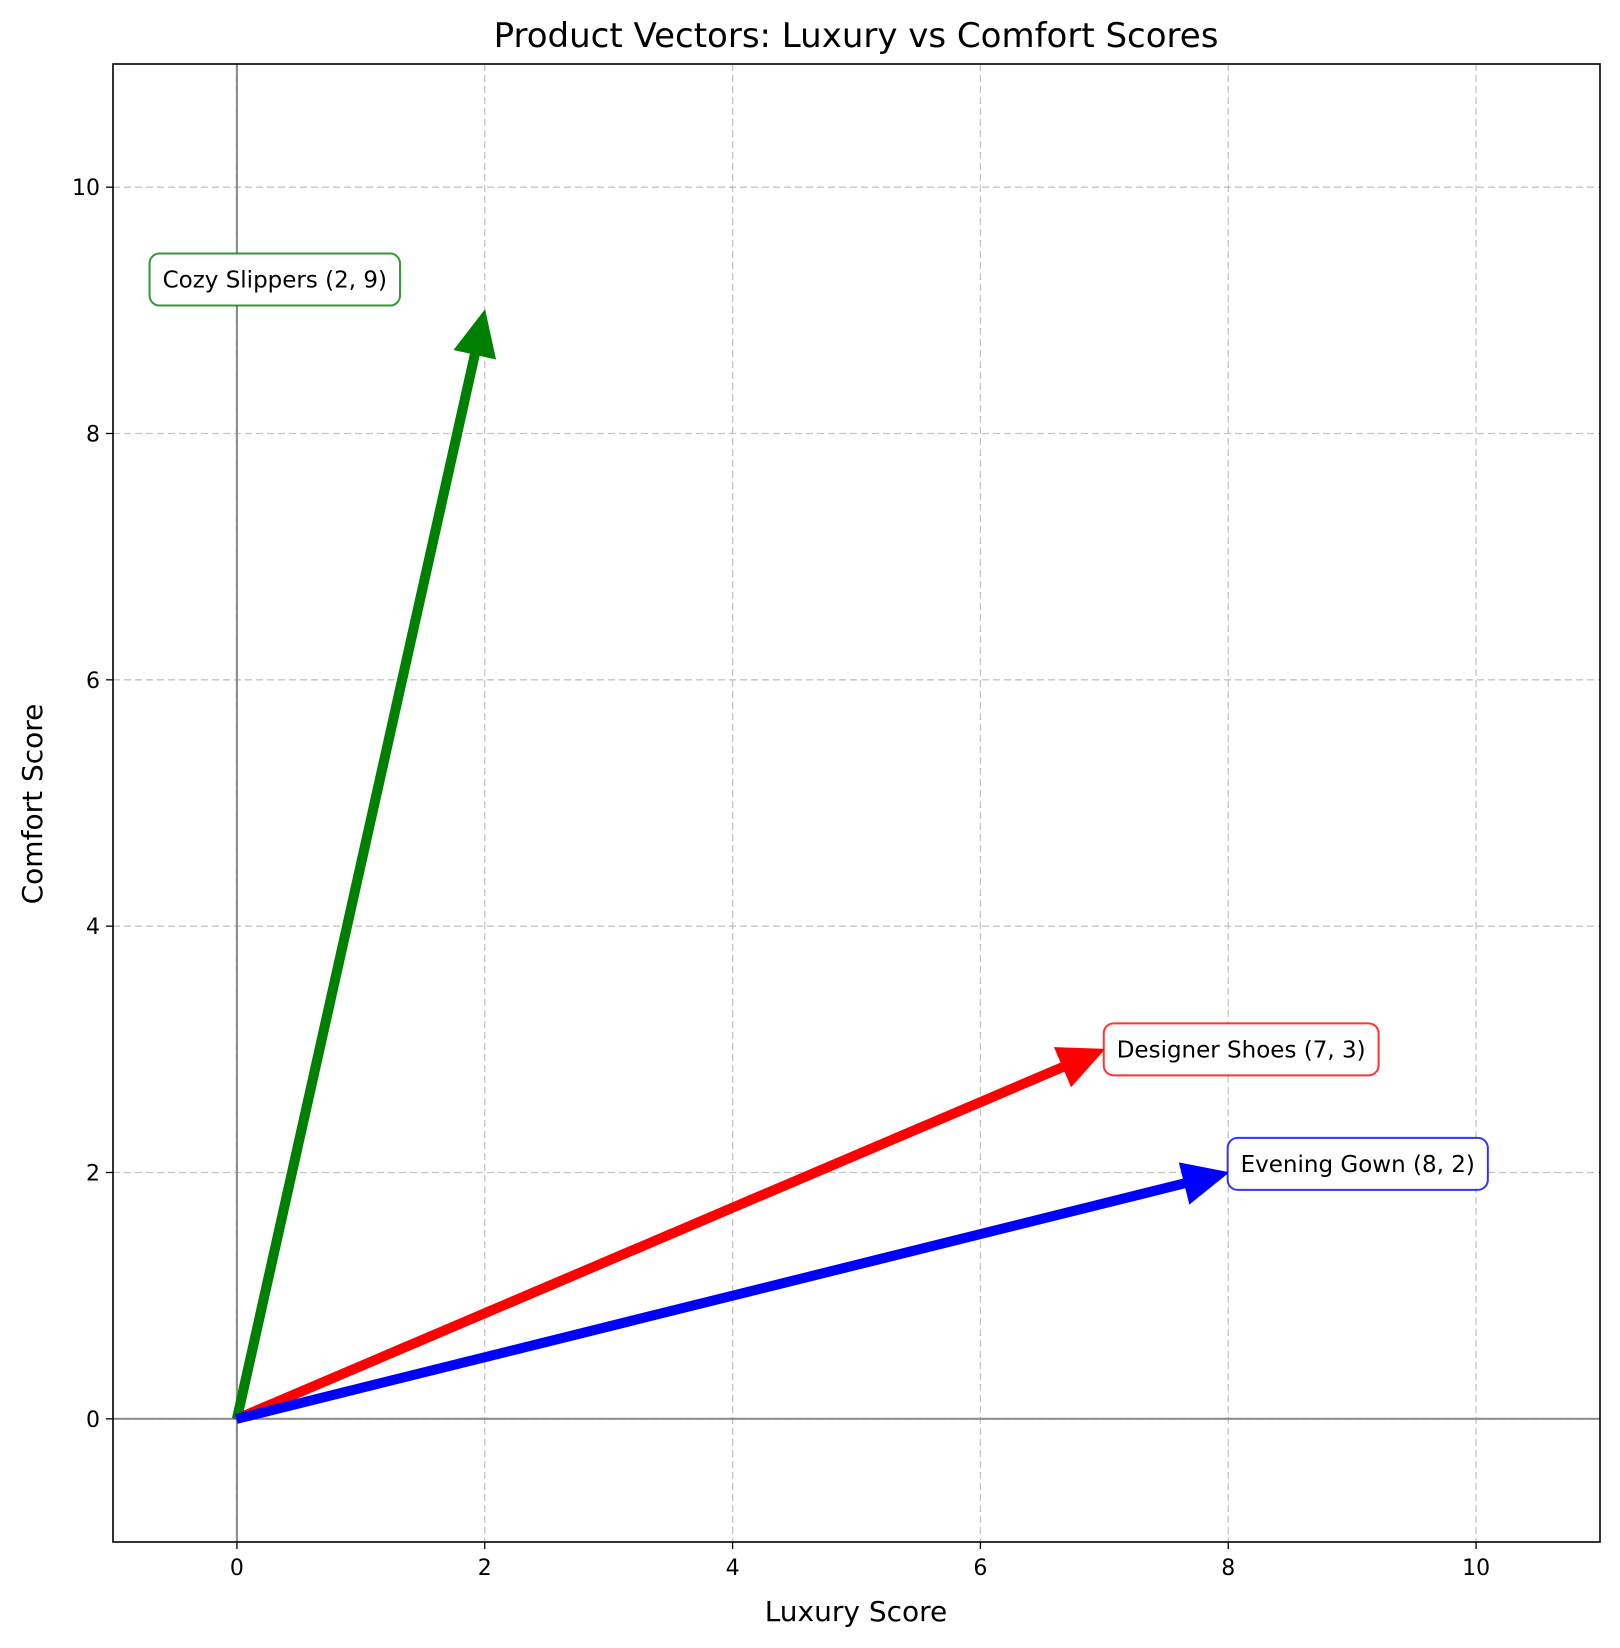 This screenshot has width=1620, height=1648. Describe the element at coordinates (86, 188) in the screenshot. I see `y-tick-label: 10` at that location.